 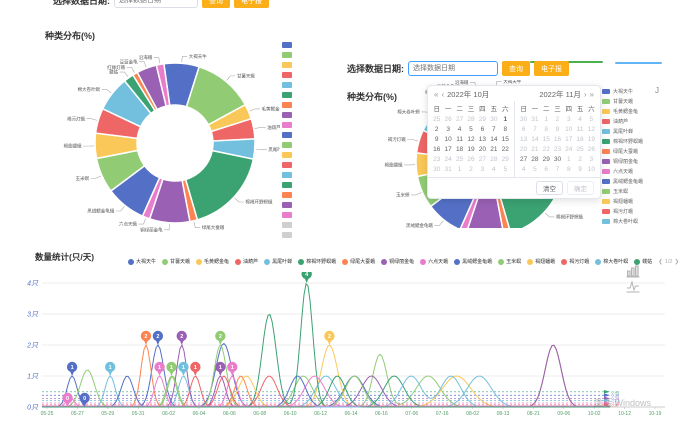 I want to click on max-value-pin: 0, so click(x=84, y=399).